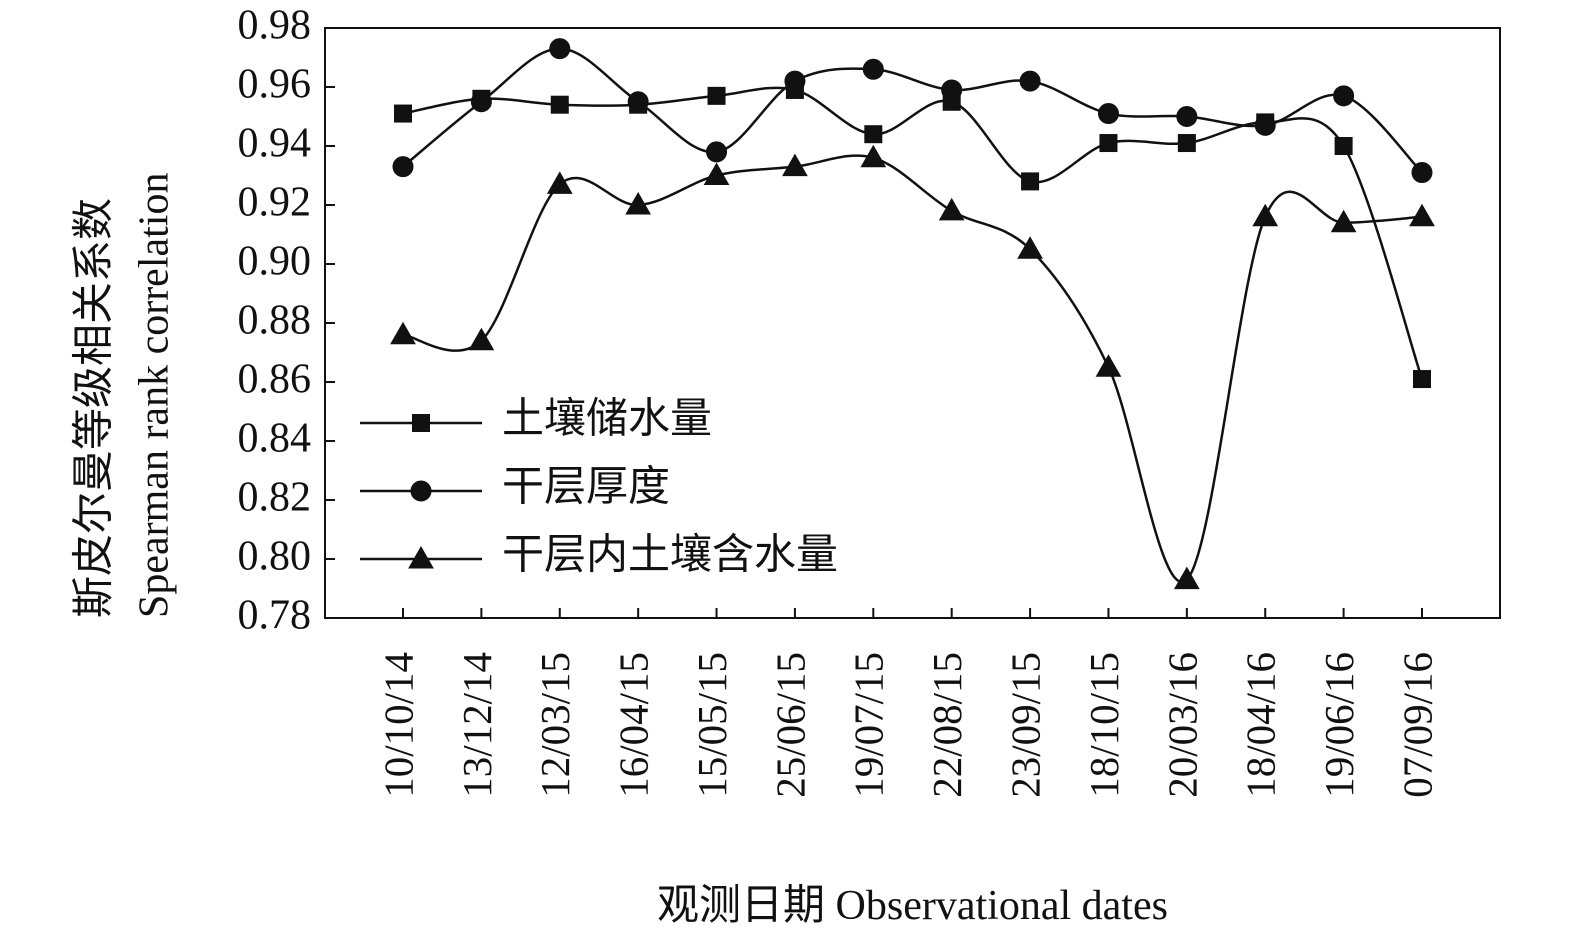 The height and width of the screenshot is (941, 1575). I want to click on y-tick-label: 0.78, so click(275, 616).